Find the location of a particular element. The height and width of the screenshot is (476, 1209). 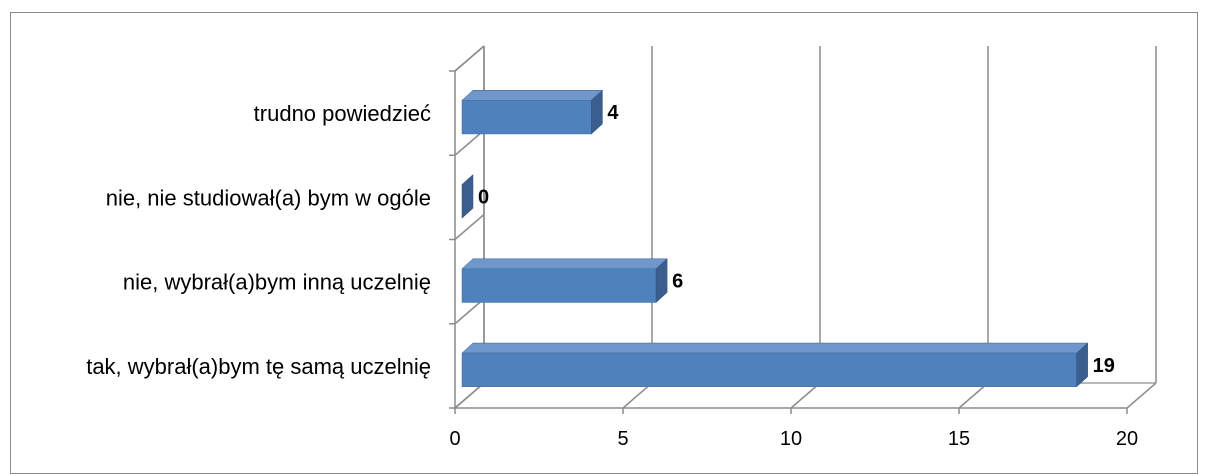

category-label: tak, wybrał(a)bym tę samą uczelnię is located at coordinates (258, 366).